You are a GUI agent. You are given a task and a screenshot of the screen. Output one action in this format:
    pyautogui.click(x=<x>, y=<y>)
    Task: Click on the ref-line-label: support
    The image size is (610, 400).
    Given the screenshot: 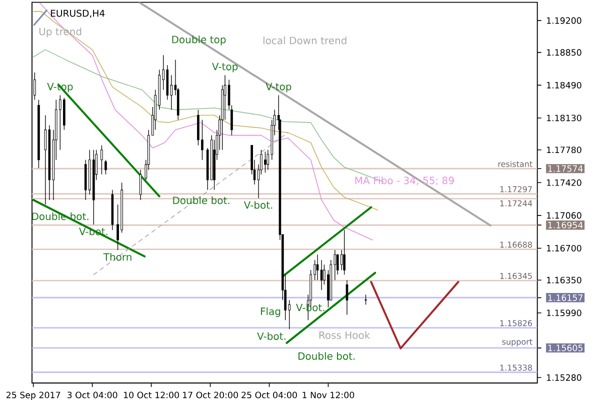 What is the action you would take?
    pyautogui.click(x=517, y=342)
    